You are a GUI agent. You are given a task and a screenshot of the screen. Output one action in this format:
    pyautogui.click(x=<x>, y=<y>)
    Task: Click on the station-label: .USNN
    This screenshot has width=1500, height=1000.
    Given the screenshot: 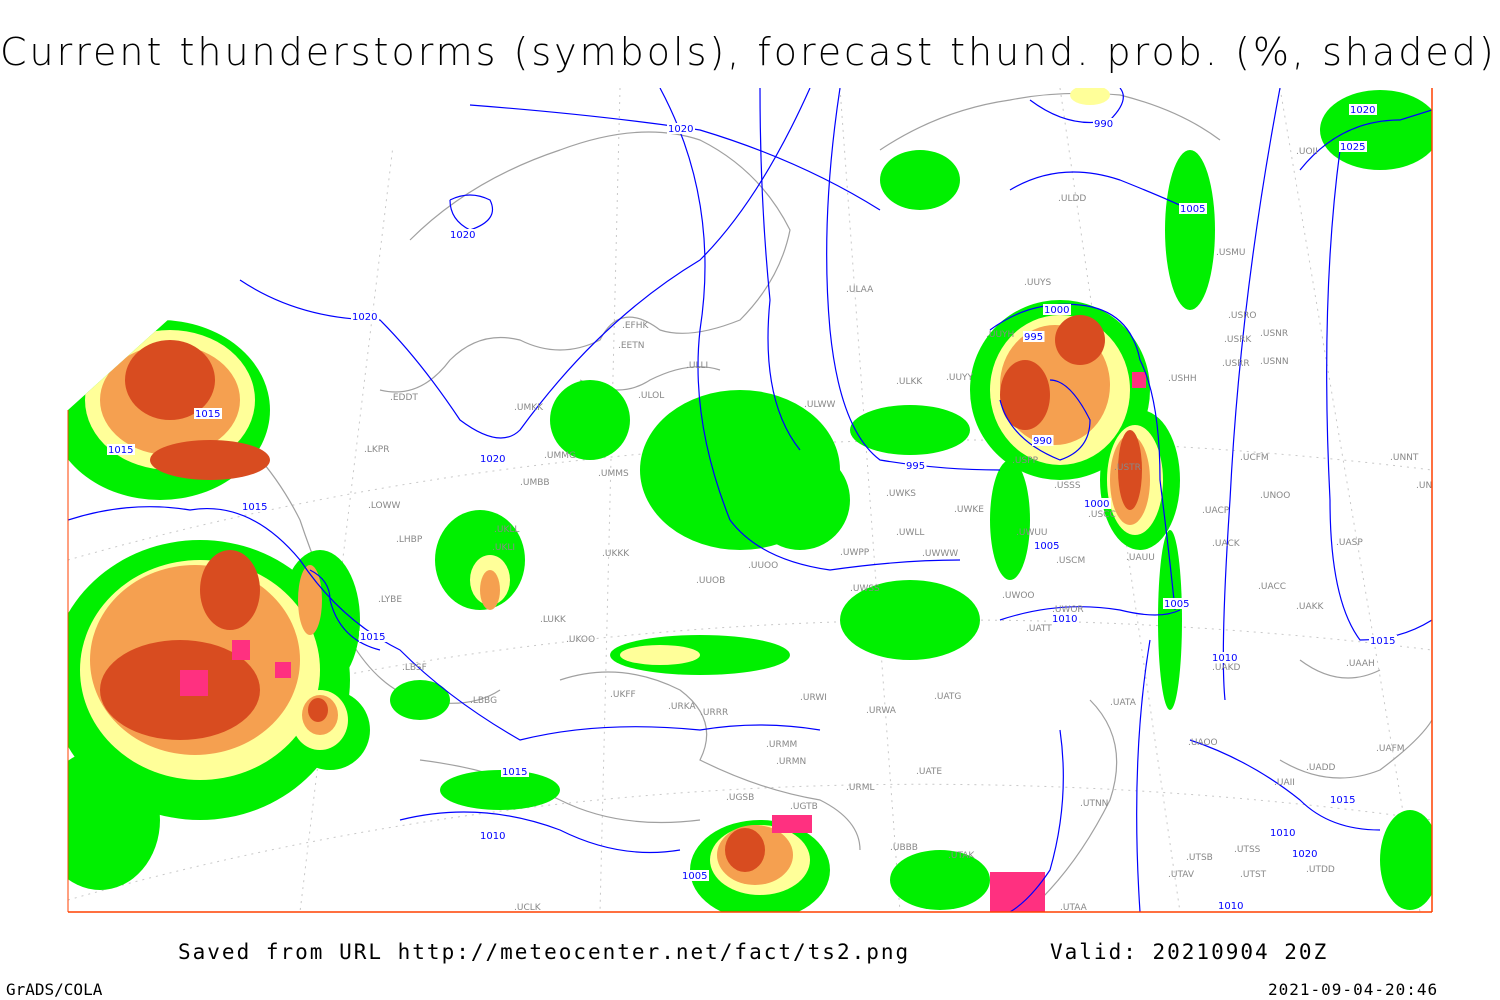 What is the action you would take?
    pyautogui.click(x=1274, y=362)
    